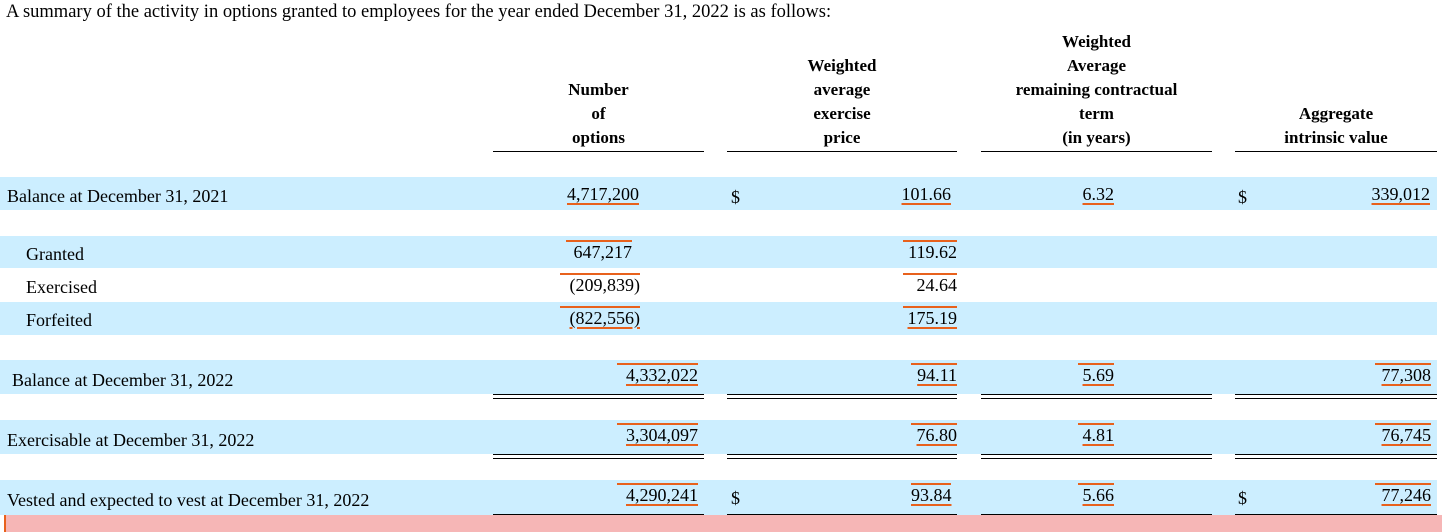 Image resolution: width=1442 pixels, height=532 pixels. I want to click on balance-2022-term: 5.69, so click(1096, 374).